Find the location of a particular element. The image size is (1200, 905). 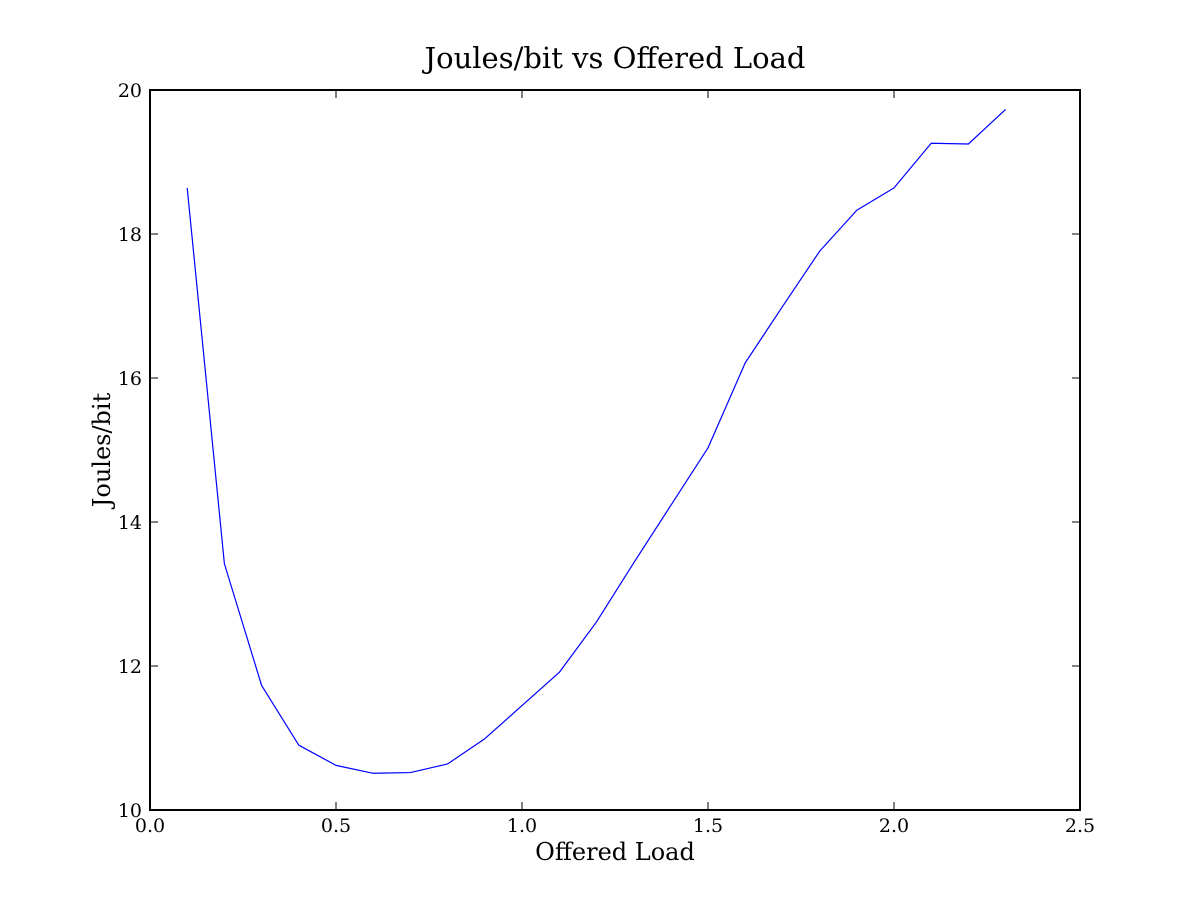

x-tick-label: 0.5 is located at coordinates (336, 826).